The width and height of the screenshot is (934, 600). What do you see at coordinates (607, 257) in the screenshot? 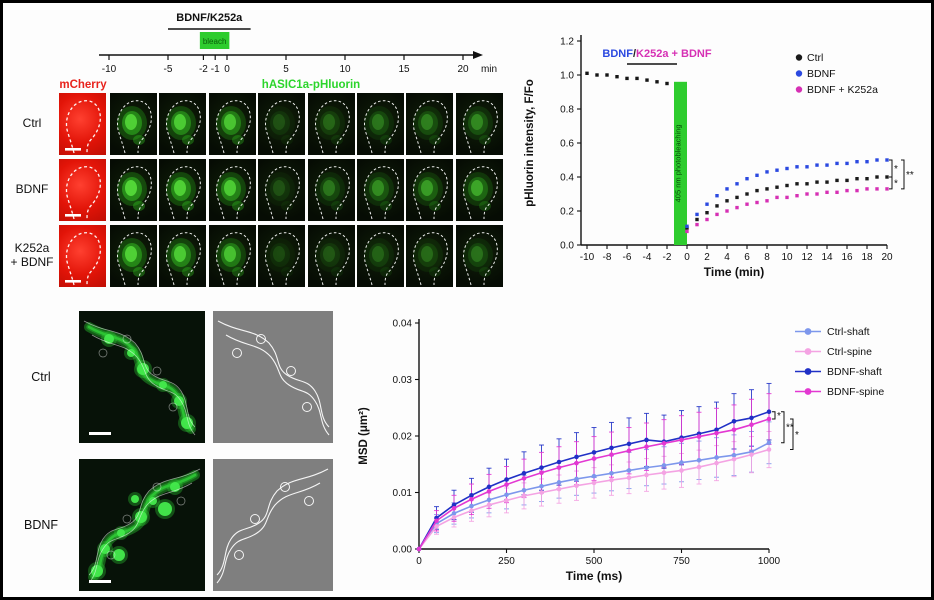
I see `svg-text: -8` at bounding box center [607, 257].